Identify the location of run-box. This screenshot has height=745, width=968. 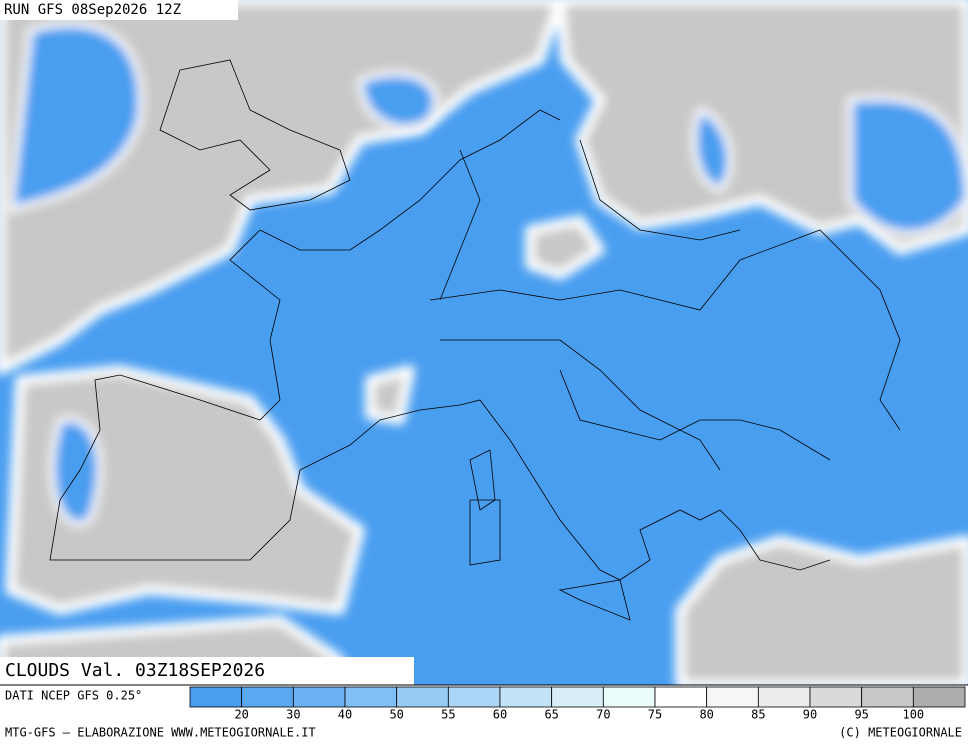
(119, 10).